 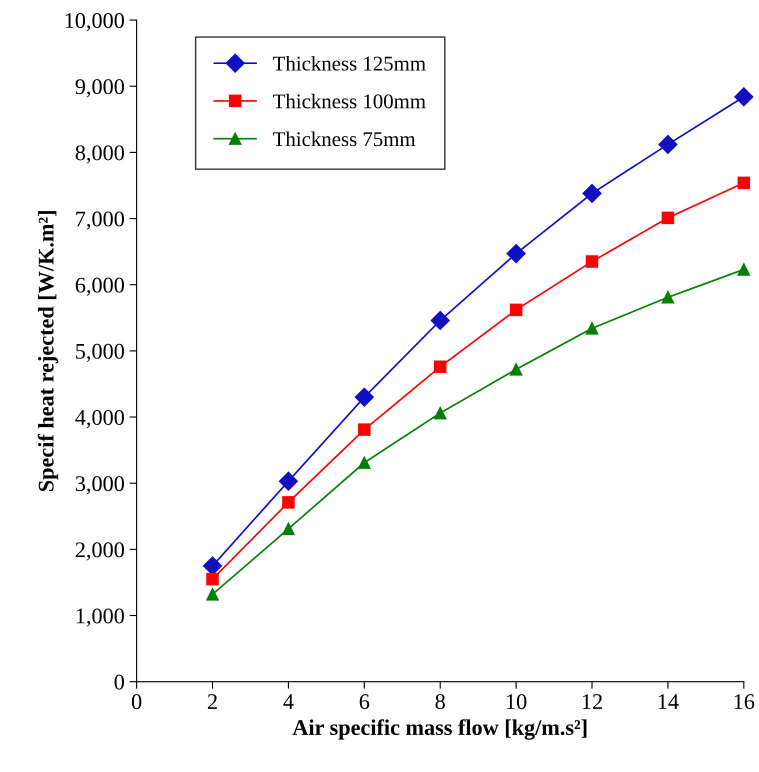 What do you see at coordinates (100, 353) in the screenshot?
I see `y-tick-label: 5,000` at bounding box center [100, 353].